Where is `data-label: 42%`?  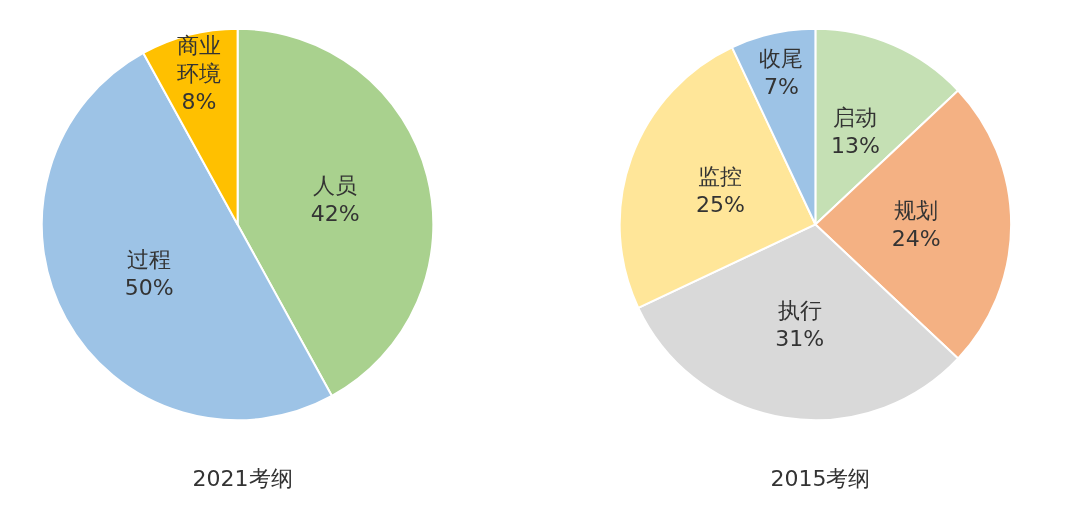
data-label: 42% is located at coordinates (335, 213).